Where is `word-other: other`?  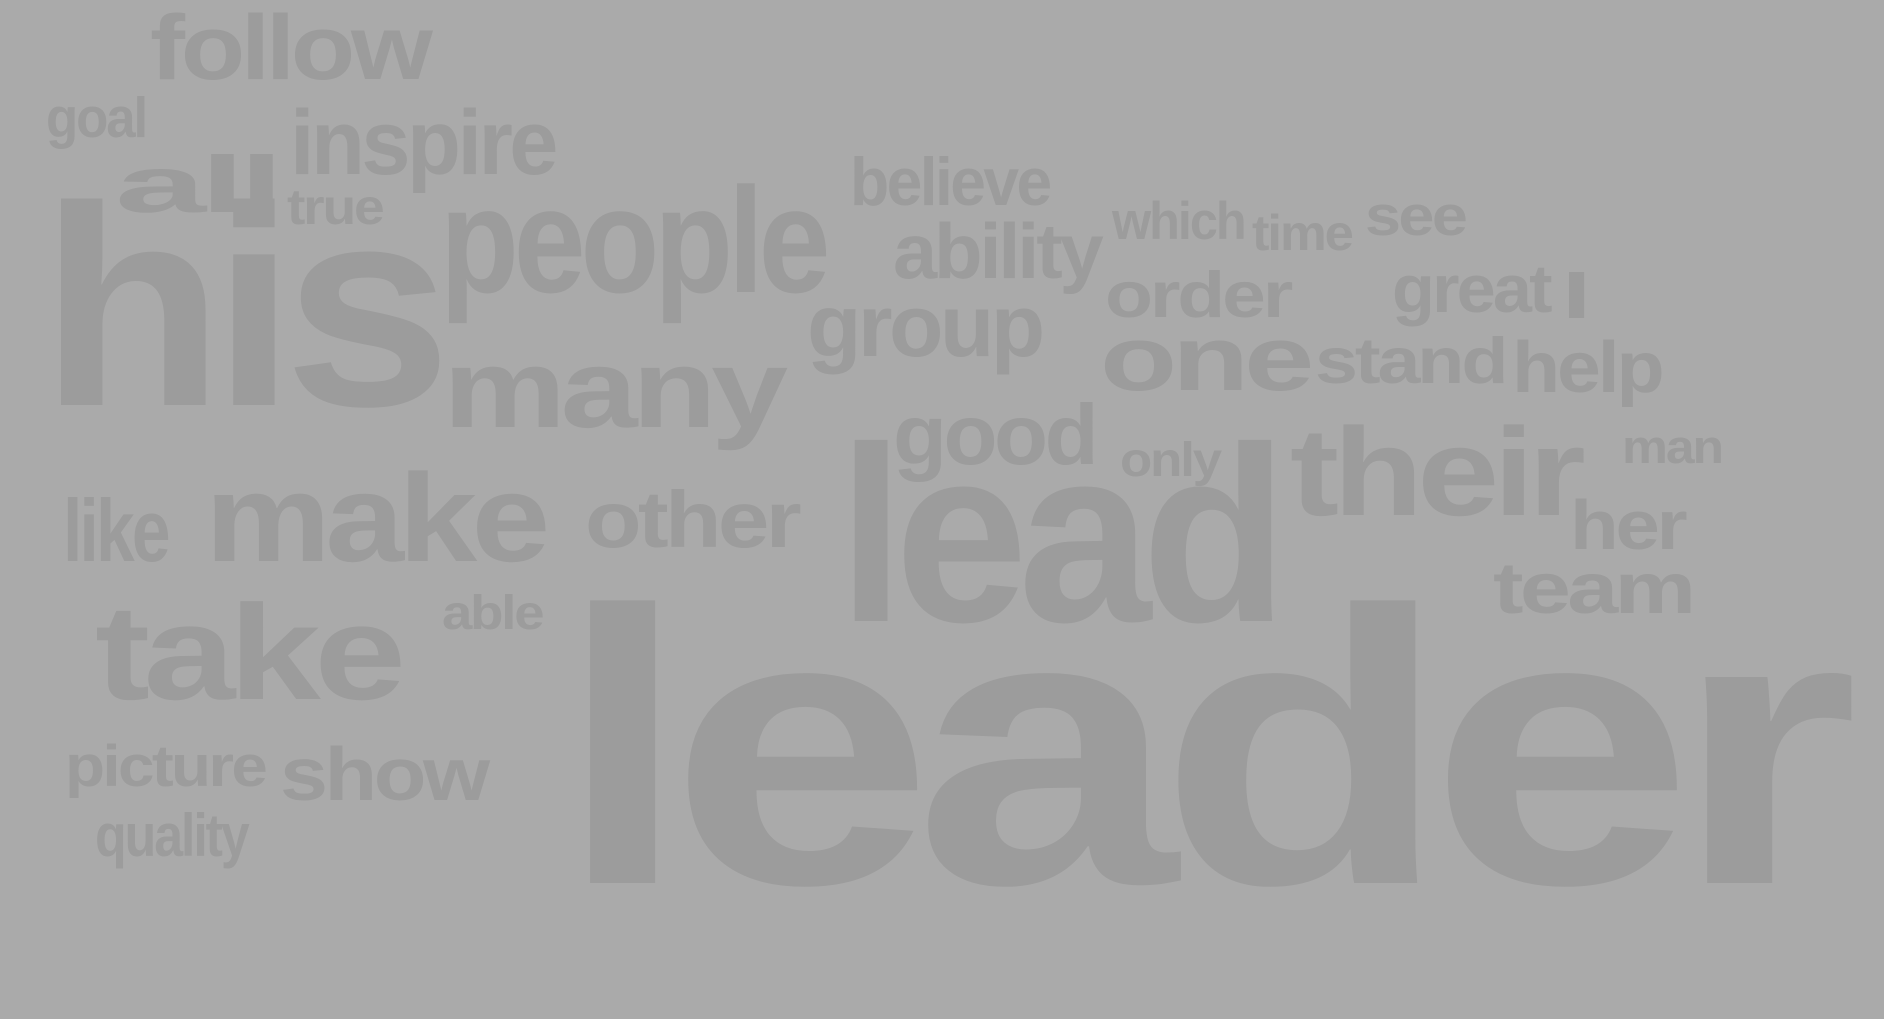
word-other: other is located at coordinates (693, 519).